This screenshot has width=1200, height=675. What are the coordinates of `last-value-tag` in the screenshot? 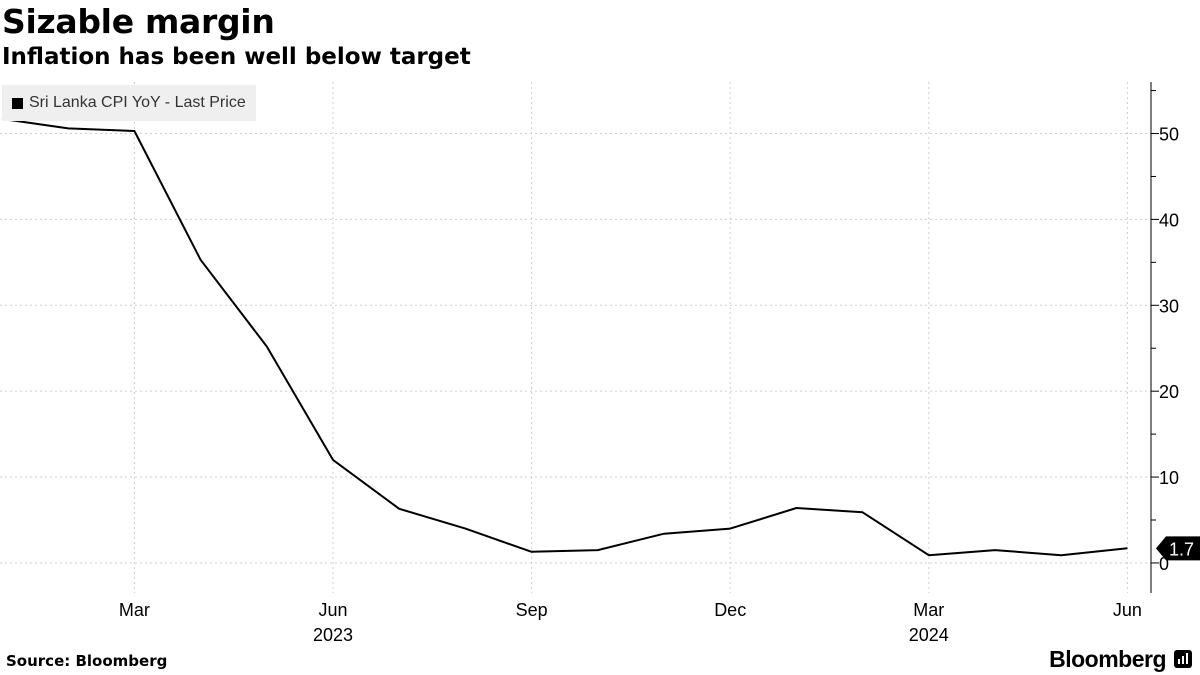 It's located at (1178, 548).